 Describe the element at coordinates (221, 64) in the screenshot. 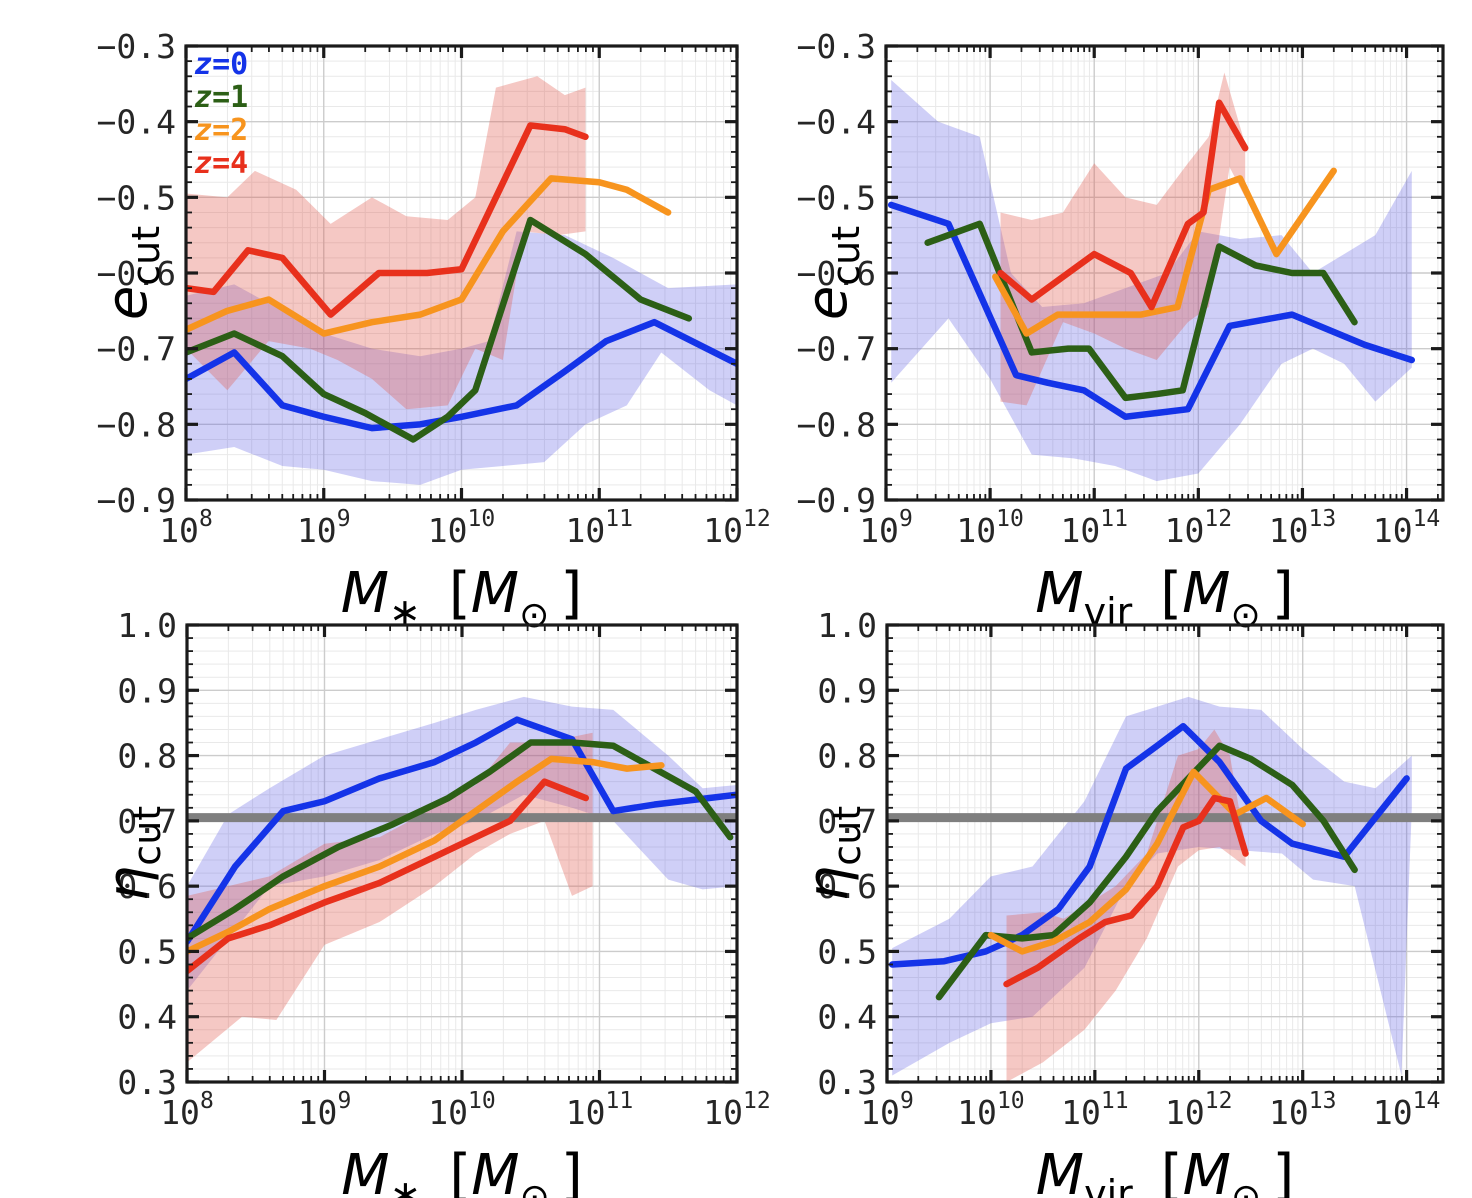

I see `legend-item-z0: z=0` at that location.